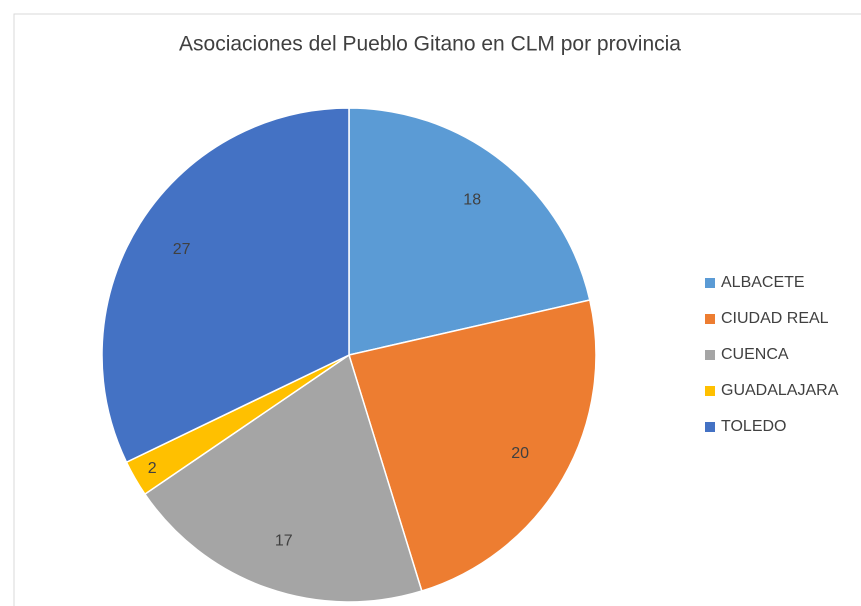 The width and height of the screenshot is (861, 606). What do you see at coordinates (763, 282) in the screenshot?
I see `legend-label: ALBACETE` at bounding box center [763, 282].